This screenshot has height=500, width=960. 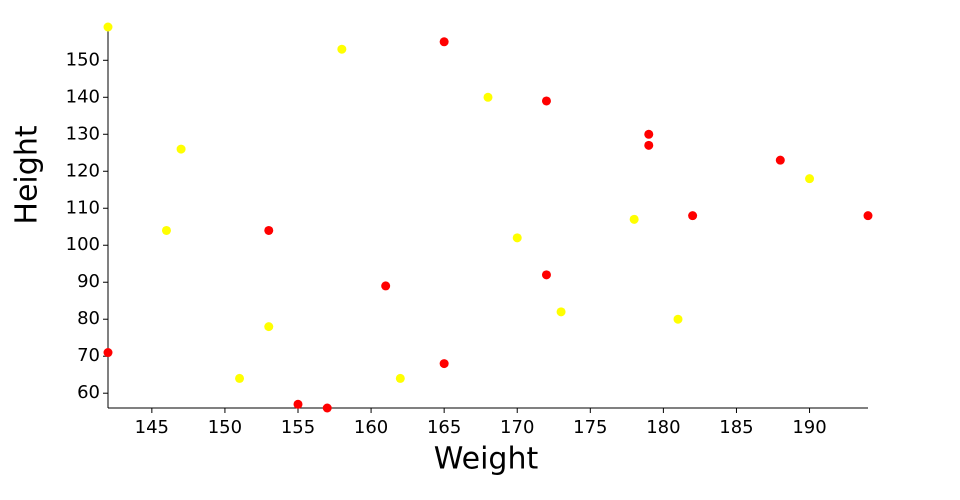 What do you see at coordinates (517, 427) in the screenshot?
I see `x-tick-label: 170` at bounding box center [517, 427].